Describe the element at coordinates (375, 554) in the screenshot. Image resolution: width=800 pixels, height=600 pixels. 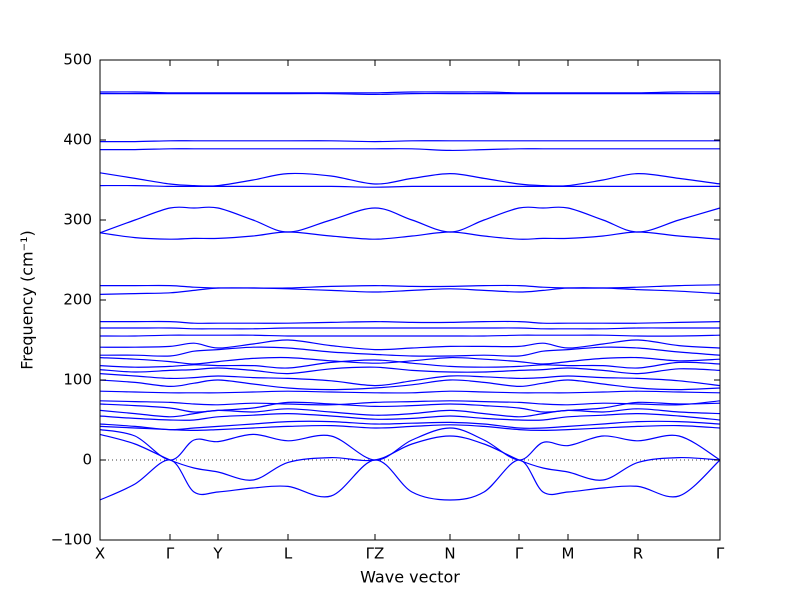
I see `x-tick-label: ΓZ` at that location.